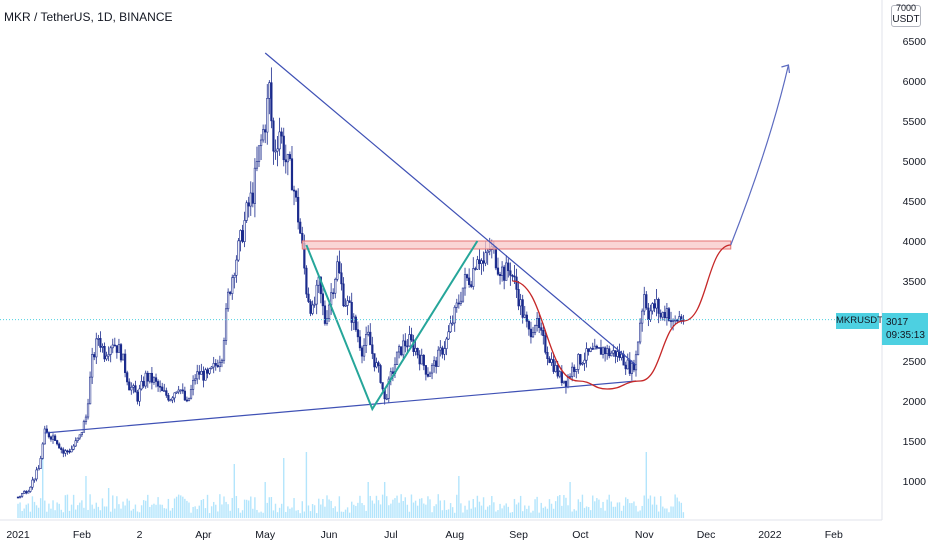  Describe the element at coordinates (906, 15) in the screenshot. I see `currency-unit-button: 7000 USDT` at that location.